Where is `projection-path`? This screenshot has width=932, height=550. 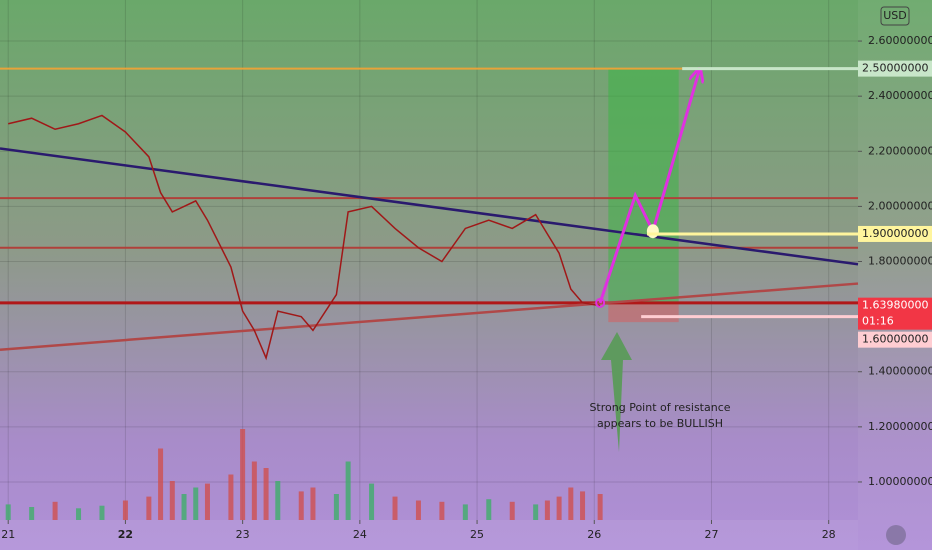
projection-path is located at coordinates (649, 186).